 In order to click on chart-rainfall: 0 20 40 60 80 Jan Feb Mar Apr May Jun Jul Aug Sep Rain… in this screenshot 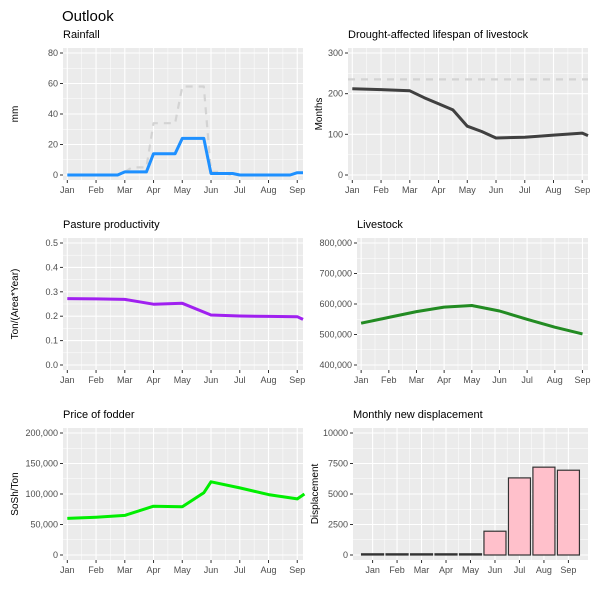, I will do `click(157, 112)`.